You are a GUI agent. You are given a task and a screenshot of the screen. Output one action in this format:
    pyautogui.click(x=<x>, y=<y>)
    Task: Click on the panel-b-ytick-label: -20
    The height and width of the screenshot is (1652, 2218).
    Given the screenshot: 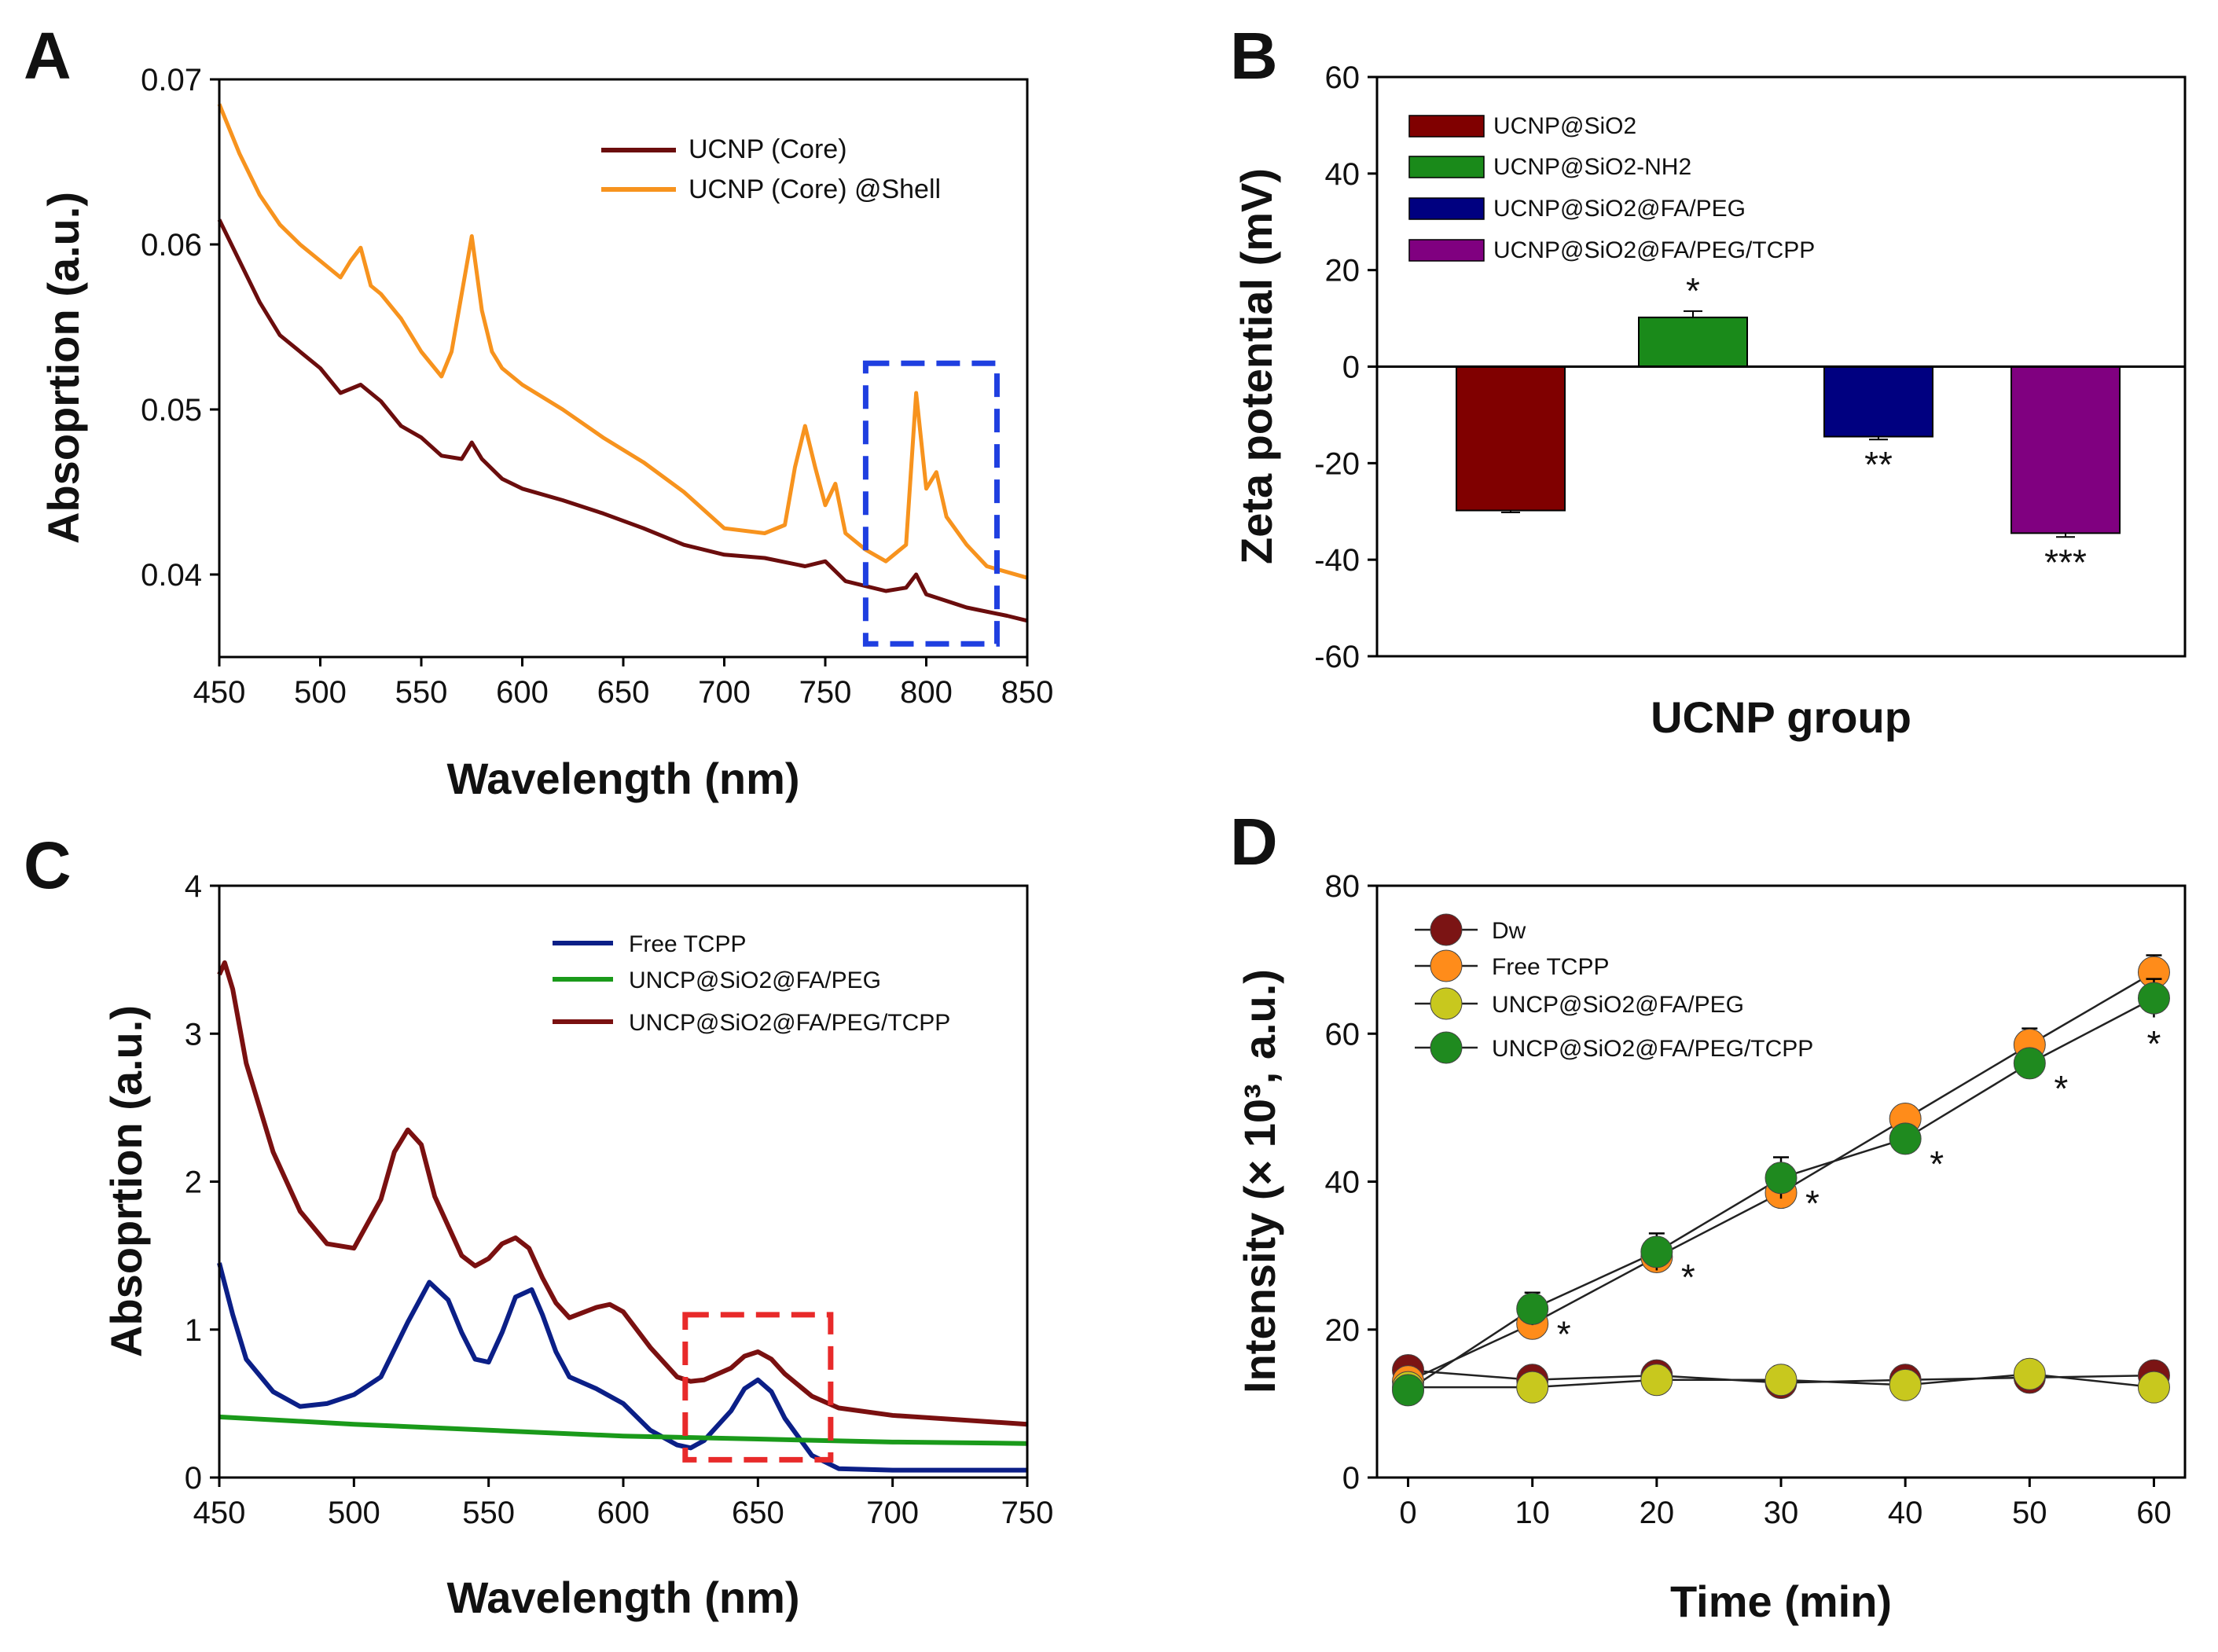 What is the action you would take?
    pyautogui.click(x=1337, y=464)
    